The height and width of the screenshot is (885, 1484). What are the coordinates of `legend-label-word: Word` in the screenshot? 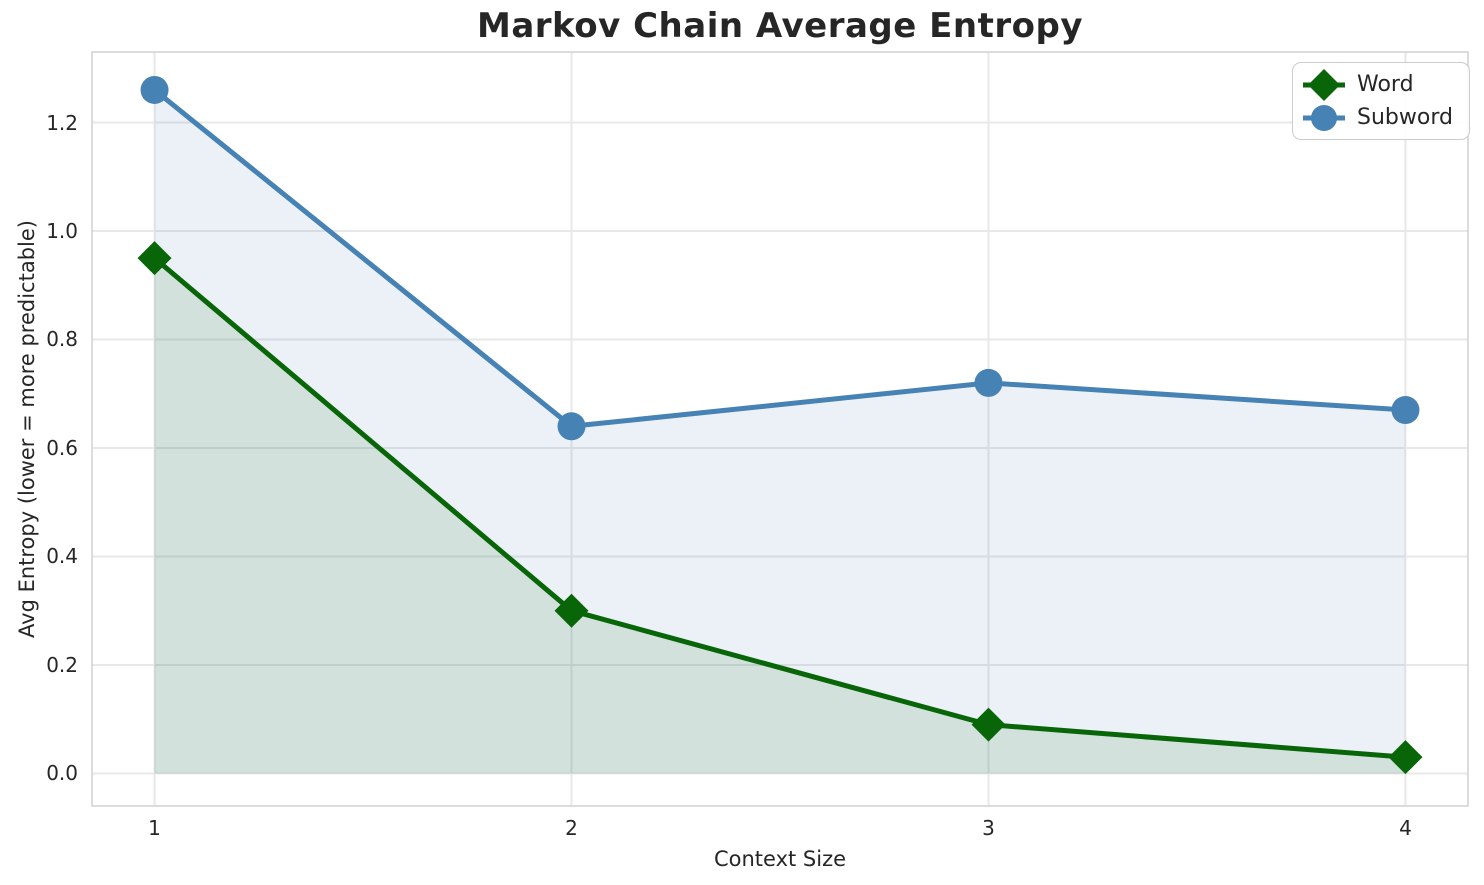 It's located at (1385, 84).